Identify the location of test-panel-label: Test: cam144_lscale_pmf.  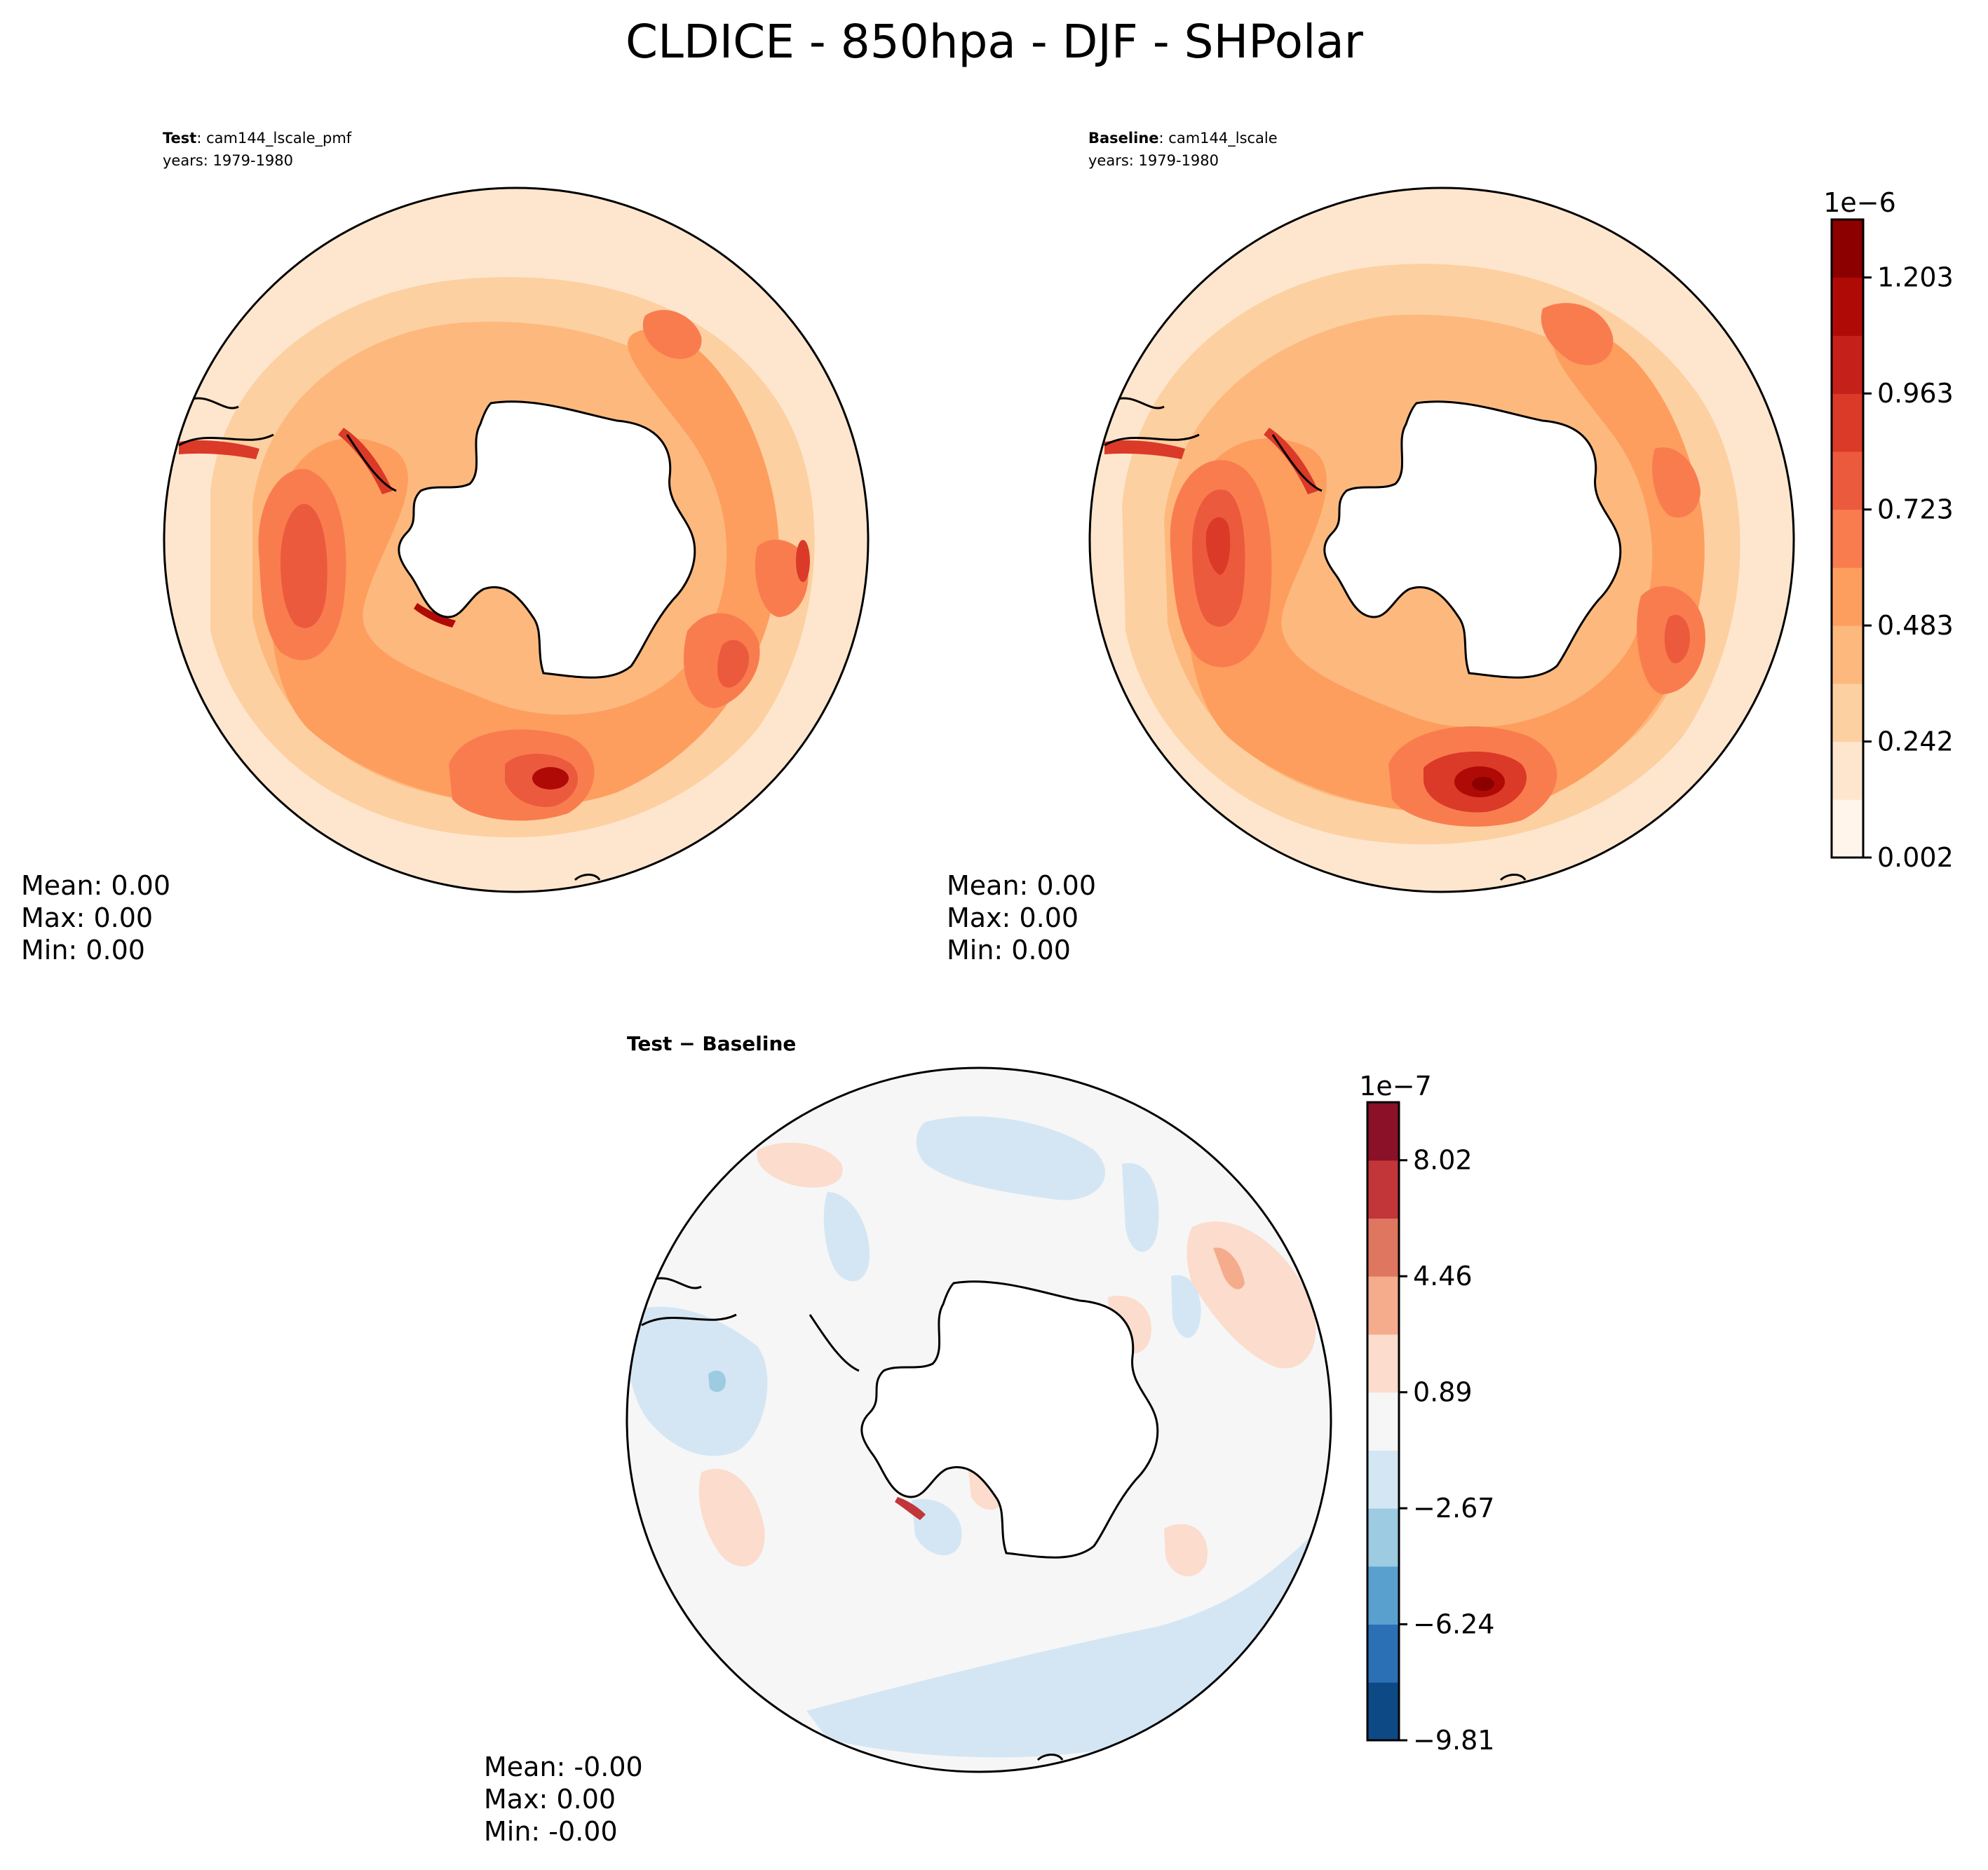
(257, 138).